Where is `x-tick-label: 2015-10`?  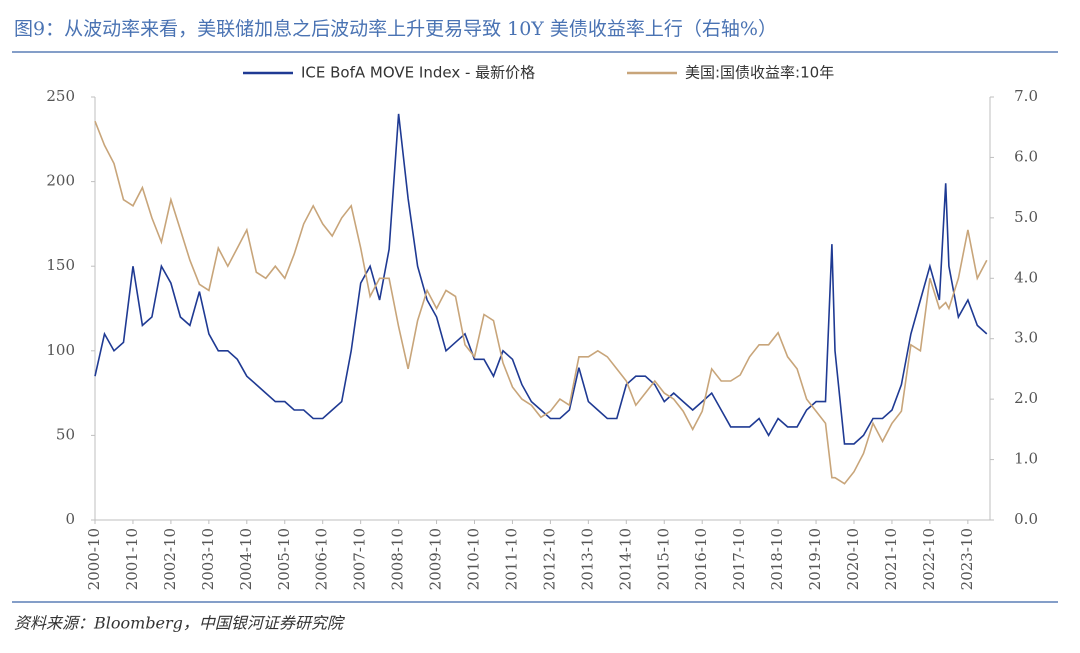
x-tick-label: 2015-10 is located at coordinates (663, 559).